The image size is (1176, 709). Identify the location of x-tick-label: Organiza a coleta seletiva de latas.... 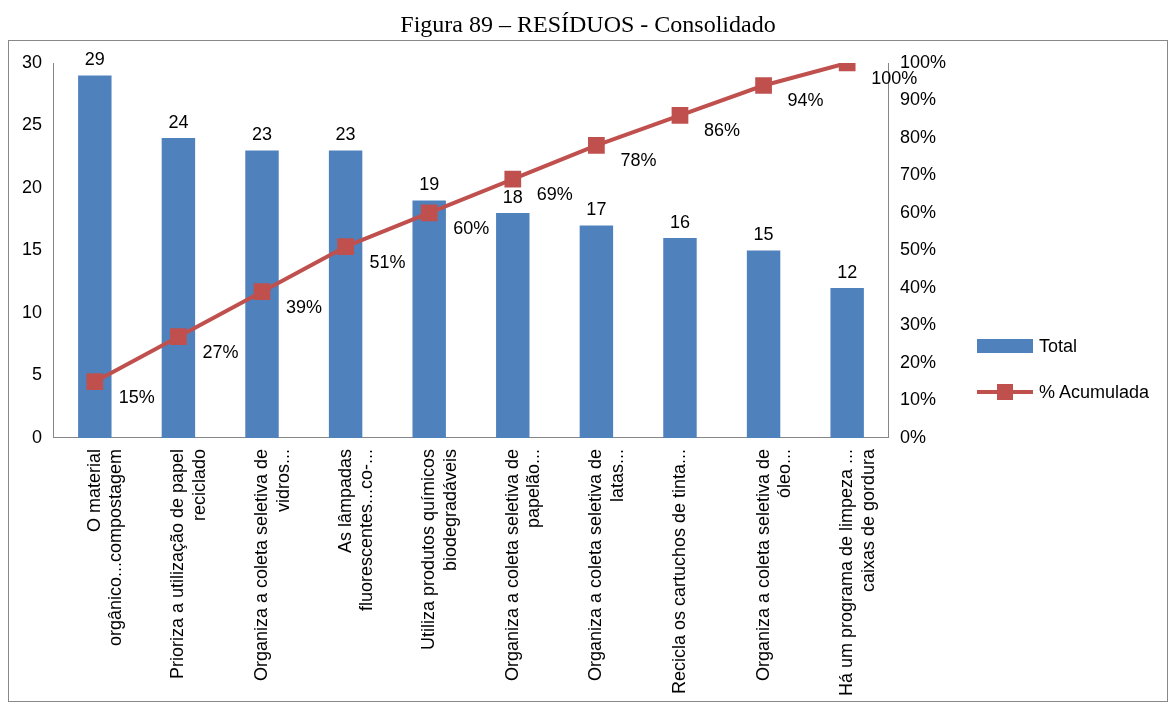
(606, 565).